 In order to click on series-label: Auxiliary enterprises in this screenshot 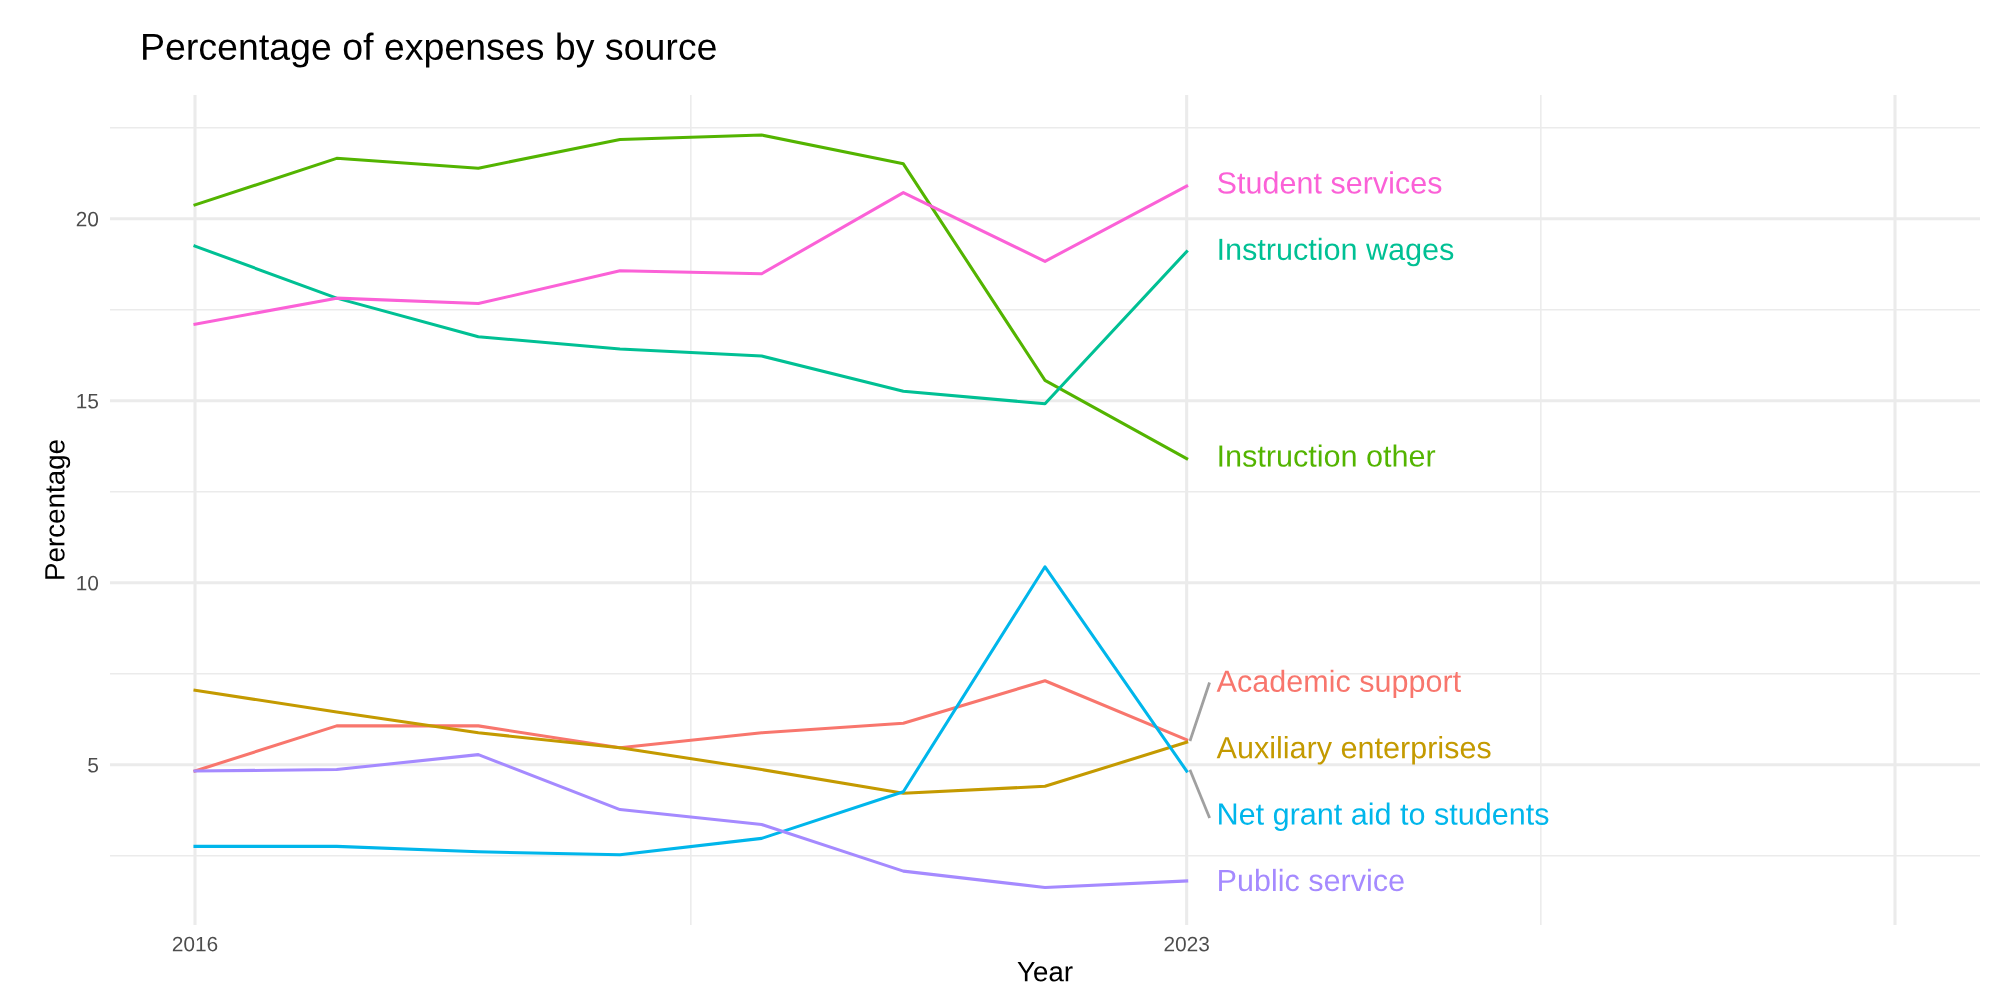, I will do `click(1353, 750)`.